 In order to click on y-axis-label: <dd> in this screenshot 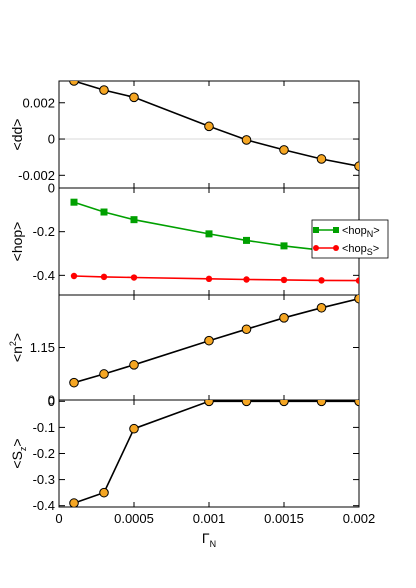, I will do `click(17, 135)`.